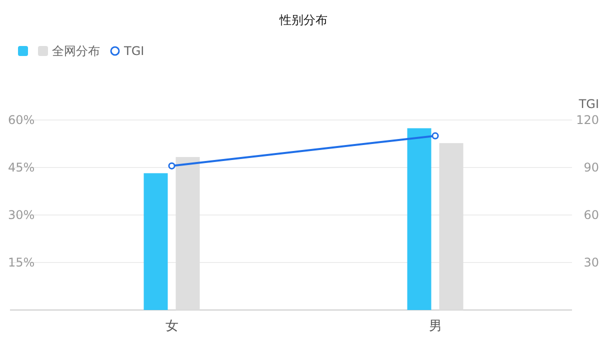  I want to click on y-tick-label: 15%, so click(21, 263).